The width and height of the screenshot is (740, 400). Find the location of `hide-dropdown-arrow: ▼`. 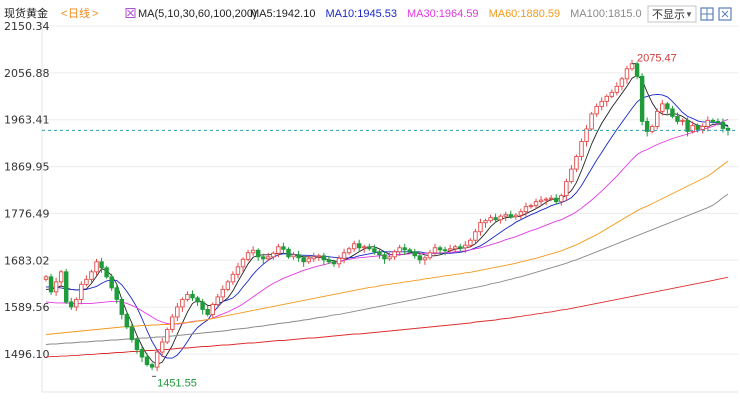

hide-dropdown-arrow: ▼ is located at coordinates (689, 14).